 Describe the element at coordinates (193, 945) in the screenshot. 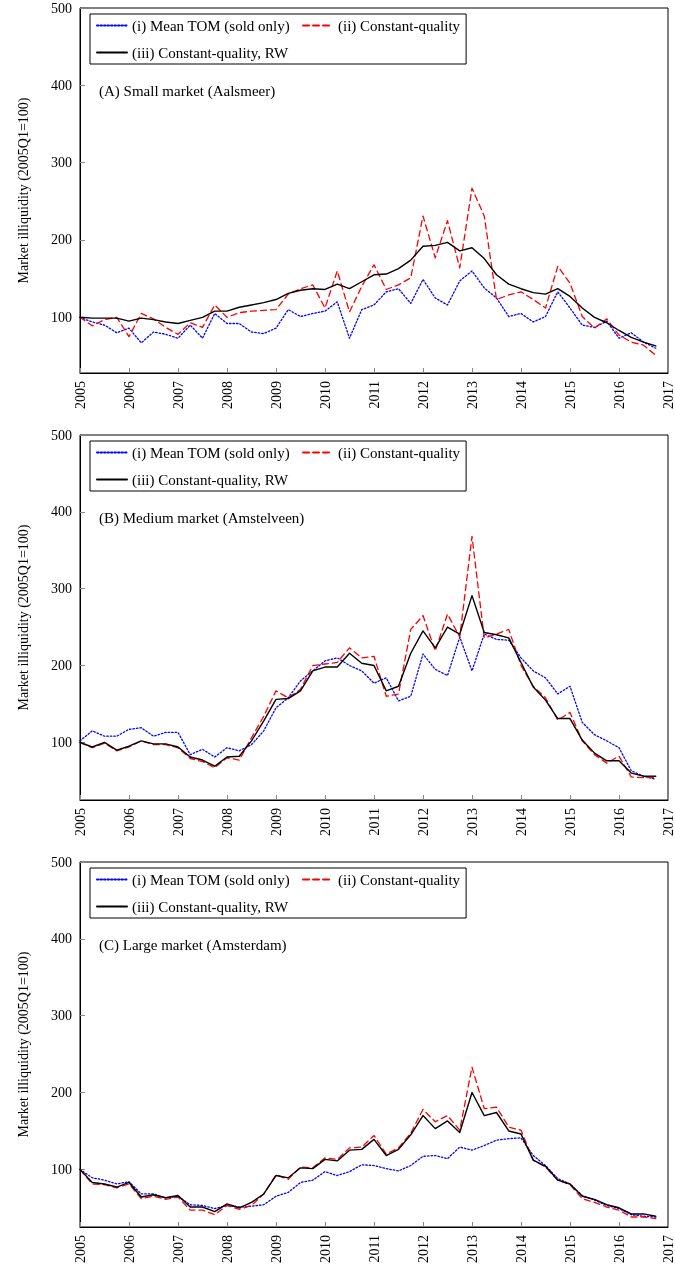

I see `text: (C) Large market (Amsterdam)` at that location.